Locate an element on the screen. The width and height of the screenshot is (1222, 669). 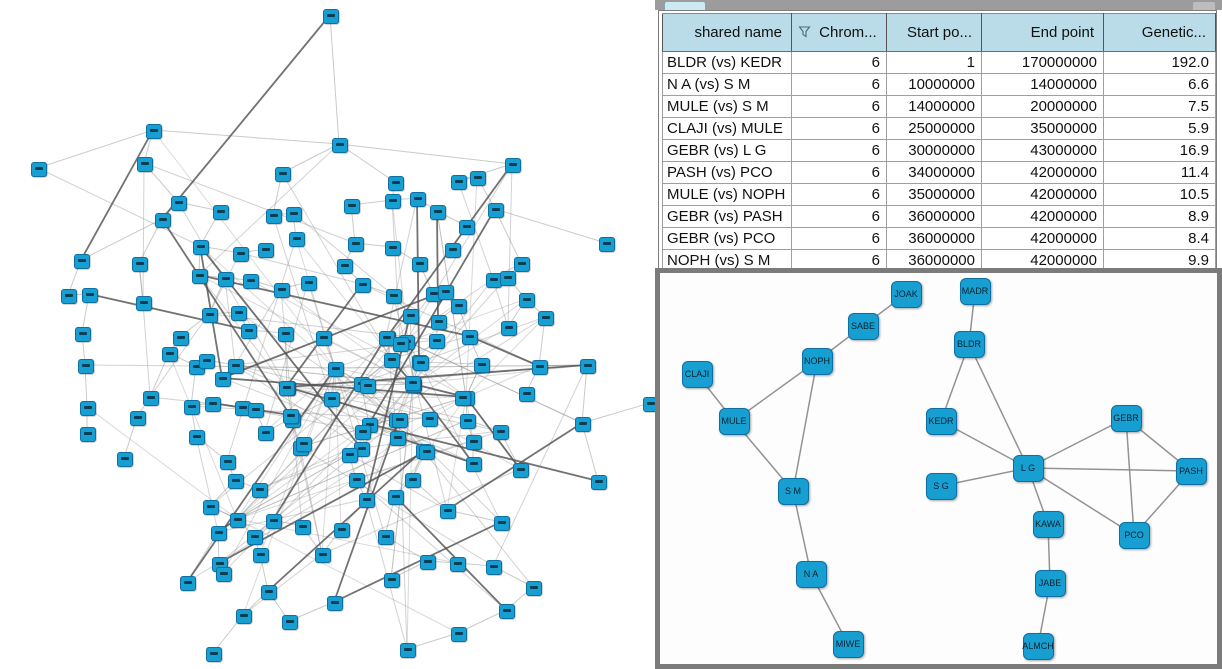
table-cell: GEBR (vs) L G is located at coordinates (727, 150).